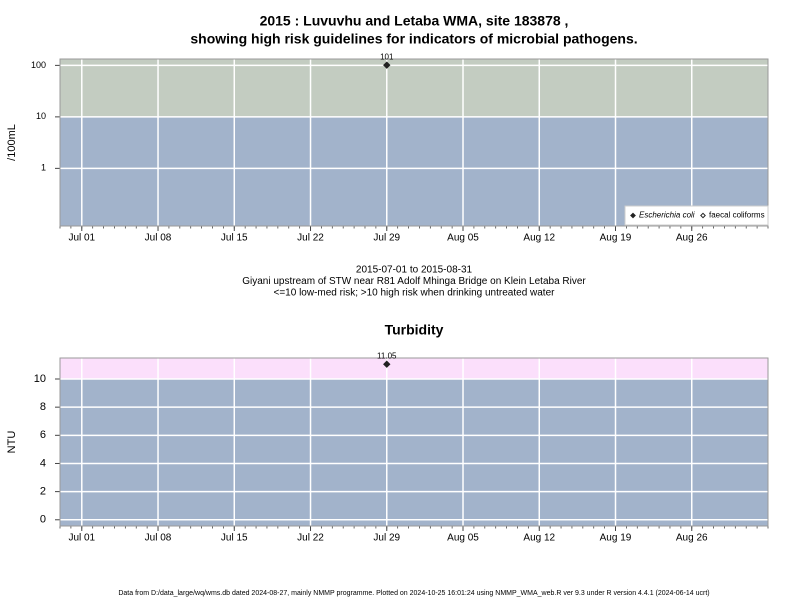  What do you see at coordinates (43, 520) in the screenshot?
I see `y-tick-label: 0` at bounding box center [43, 520].